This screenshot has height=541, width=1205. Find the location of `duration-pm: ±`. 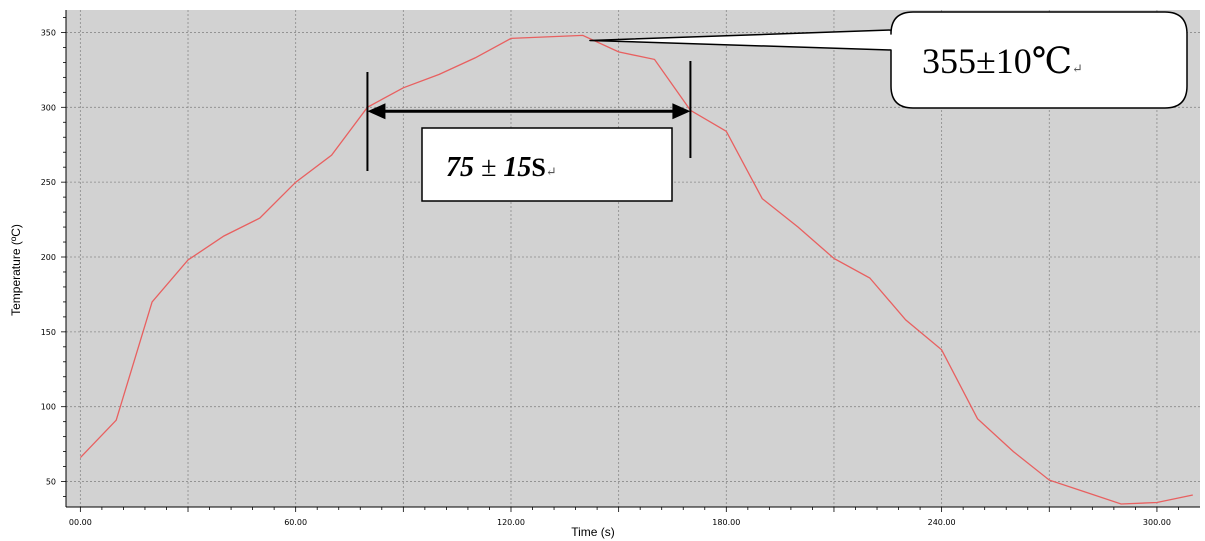

duration-pm: ± is located at coordinates (488, 167).